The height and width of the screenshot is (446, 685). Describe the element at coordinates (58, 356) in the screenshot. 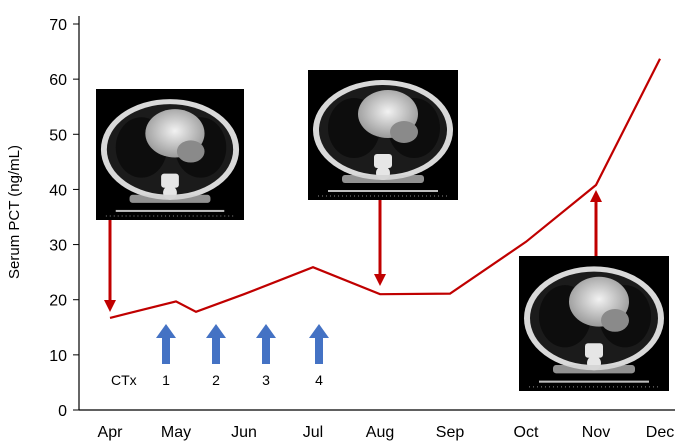

I see `y-tick-label: 10` at that location.